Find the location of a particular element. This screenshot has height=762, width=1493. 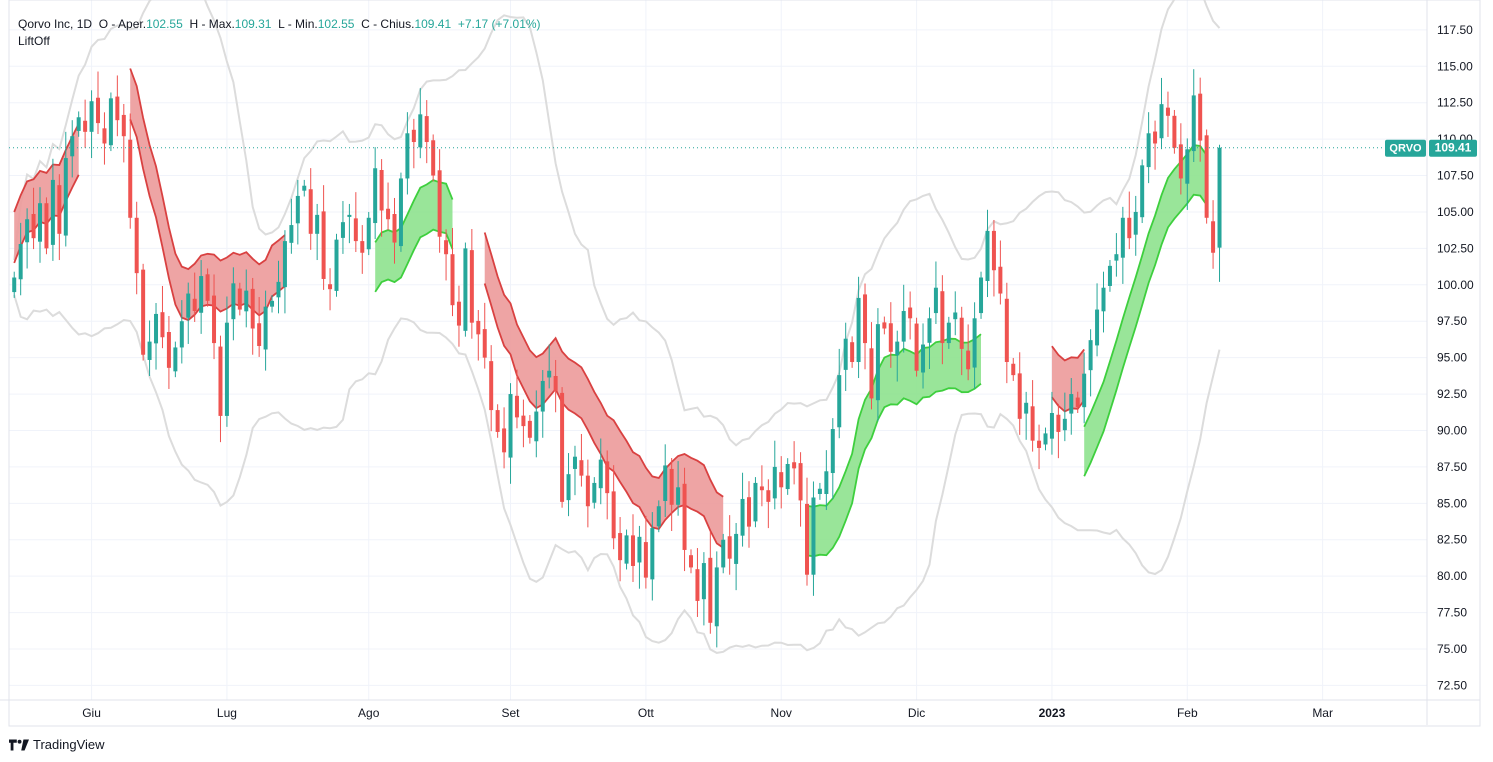

legend-change: +7.17 (+7.01%) is located at coordinates (499, 24).